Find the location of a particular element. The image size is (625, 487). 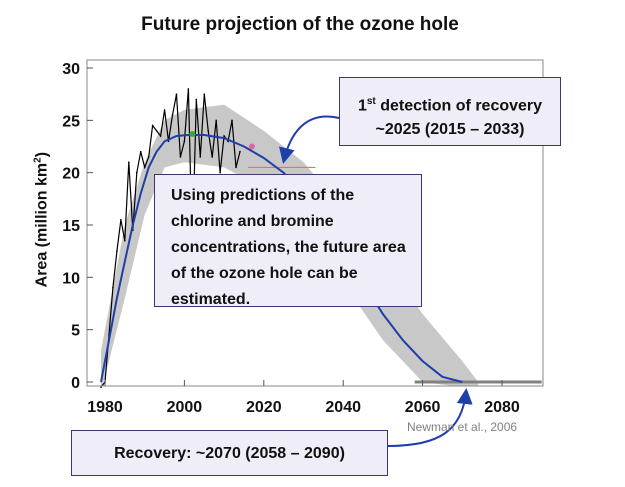

x-tick-label: 2040 is located at coordinates (343, 407).